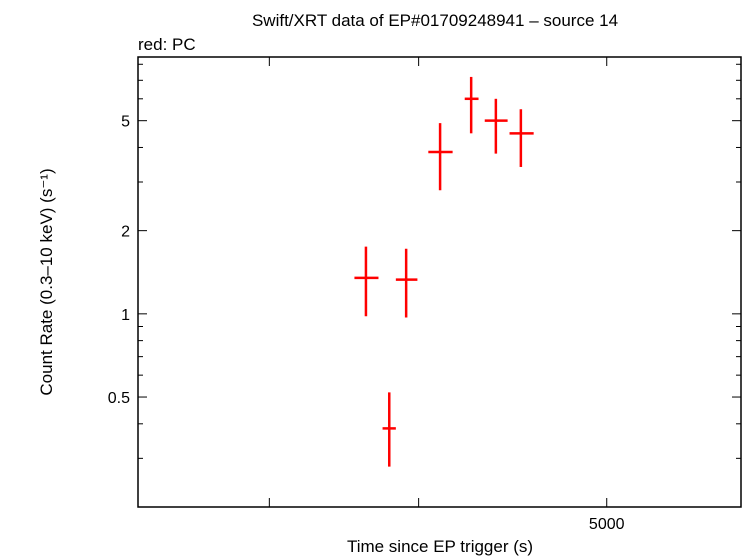  Describe the element at coordinates (440, 546) in the screenshot. I see `x-axis-label: Time since EP trigger (s)` at that location.